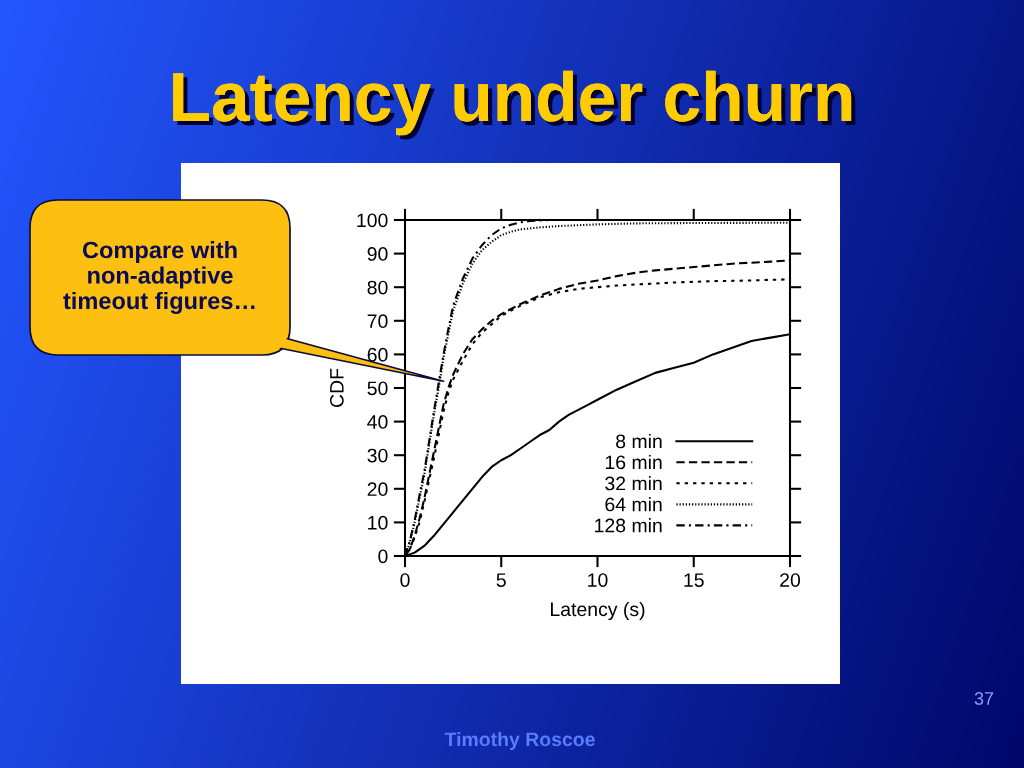 Image resolution: width=1024 pixels, height=768 pixels. What do you see at coordinates (501, 580) in the screenshot?
I see `x-tick-label: 5` at bounding box center [501, 580].